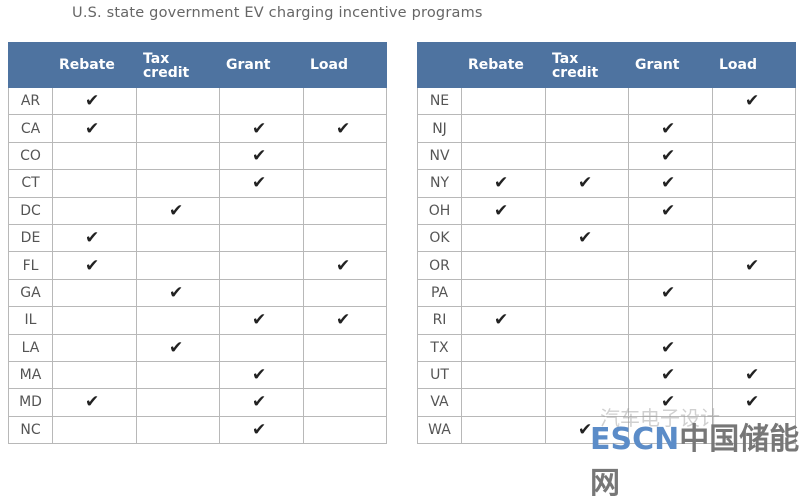 This screenshot has width=800, height=502. Describe the element at coordinates (30, 430) in the screenshot. I see `state-cell: NC` at that location.